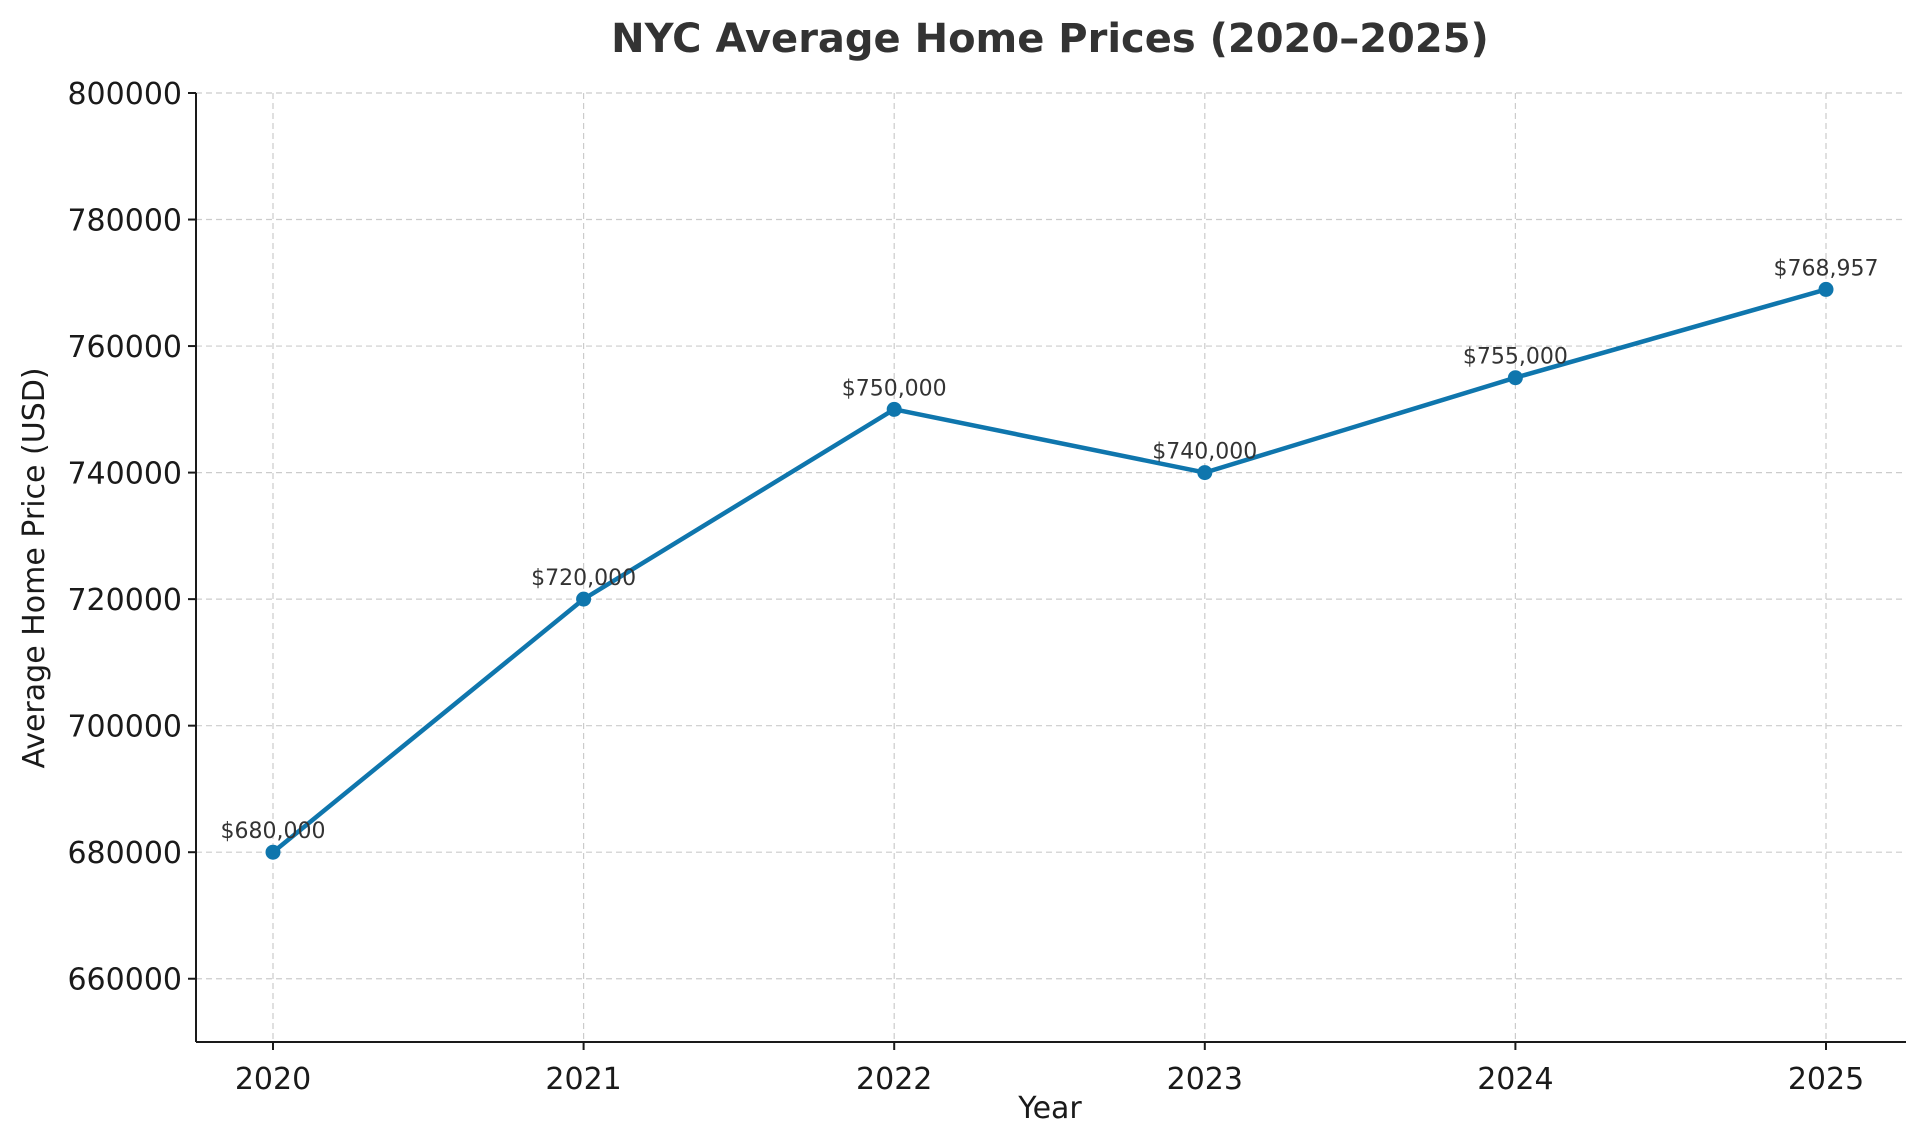 This screenshot has height=1144, width=1920. Describe the element at coordinates (1515, 357) in the screenshot. I see `data-label: $755,000` at that location.